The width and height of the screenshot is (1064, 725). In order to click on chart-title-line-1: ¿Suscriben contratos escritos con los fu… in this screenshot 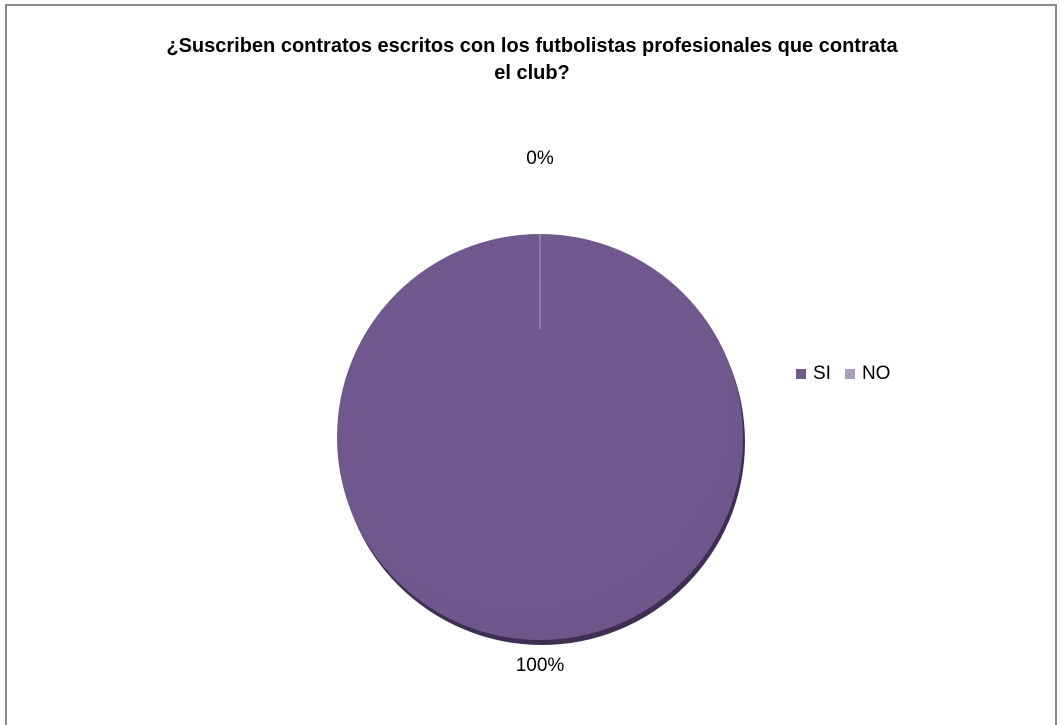, I will do `click(532, 46)`.